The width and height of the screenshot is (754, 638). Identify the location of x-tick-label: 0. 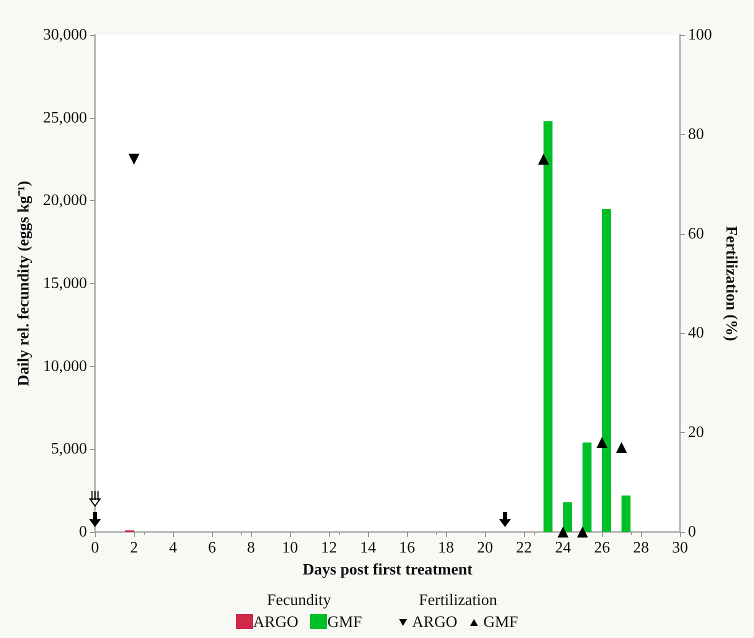
(95, 548).